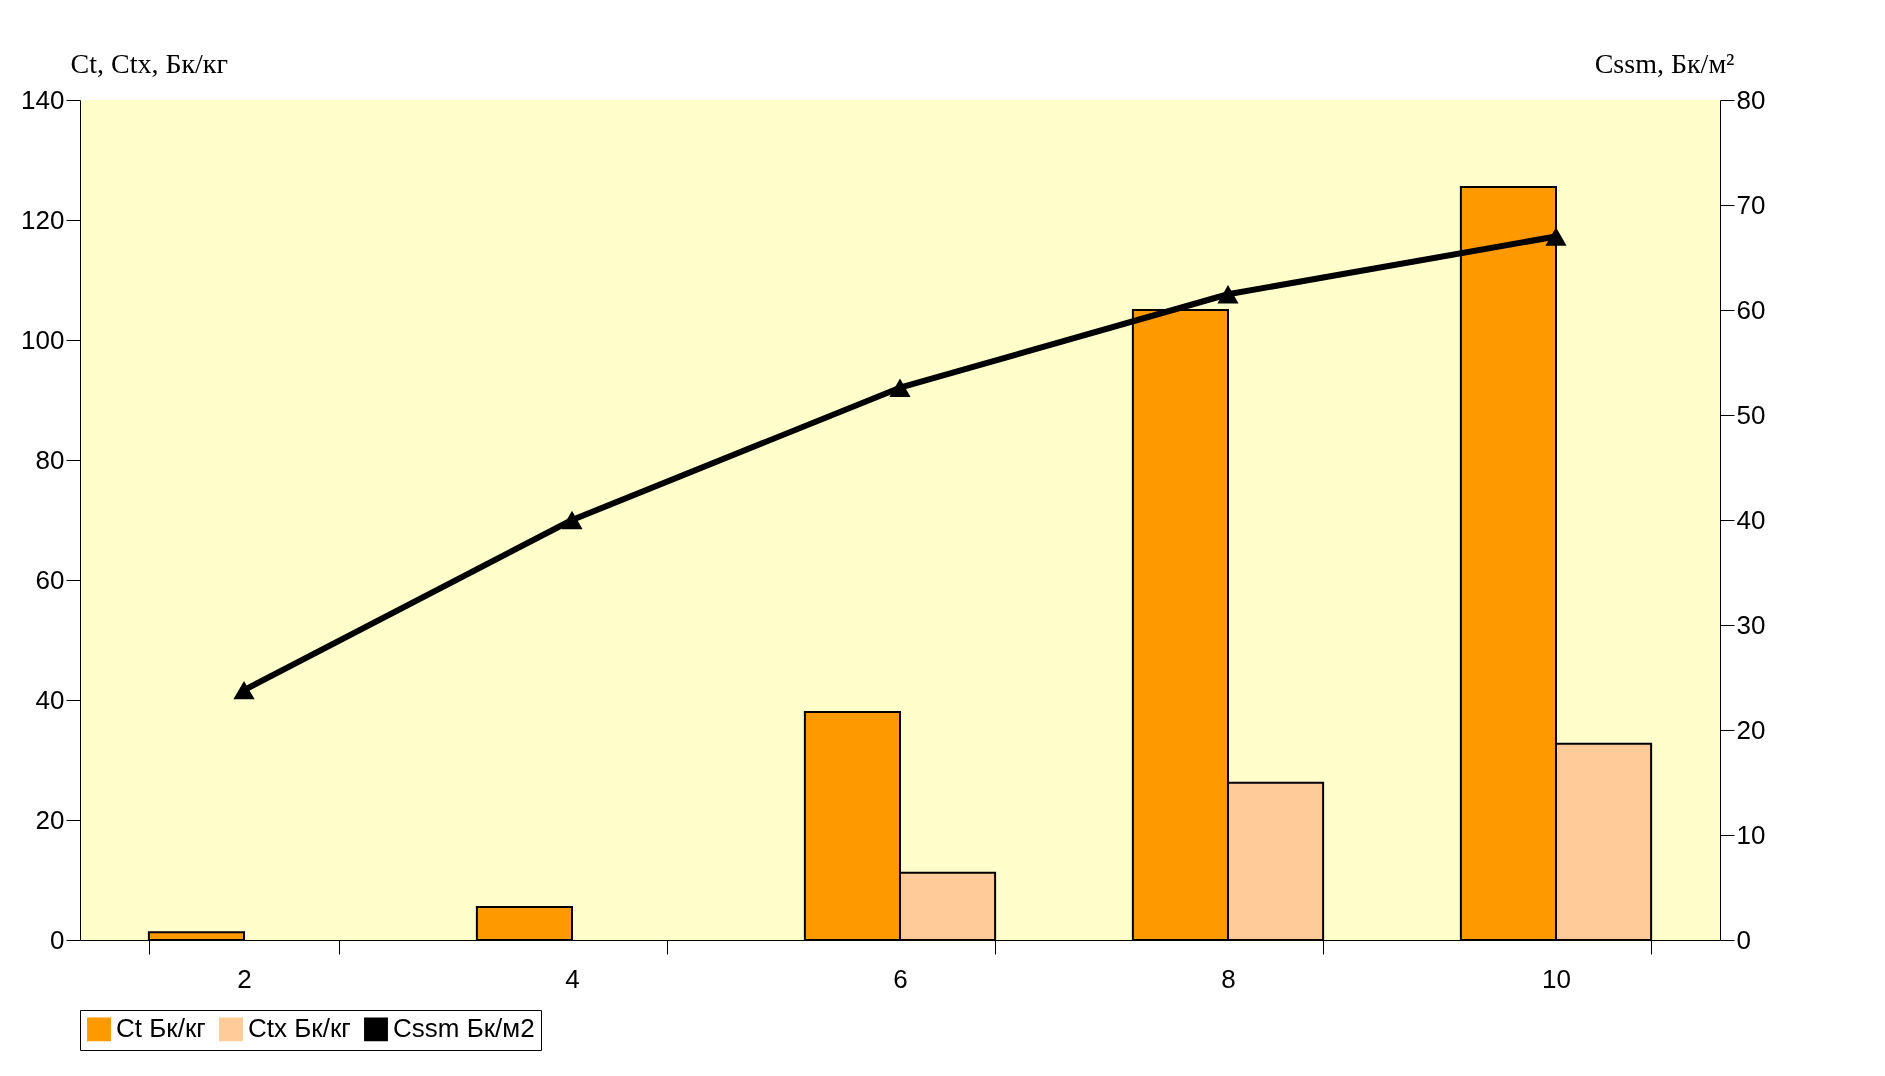 This screenshot has height=1076, width=1885. What do you see at coordinates (299, 1028) in the screenshot?
I see `legend-label: Ctx Бк/кг` at bounding box center [299, 1028].